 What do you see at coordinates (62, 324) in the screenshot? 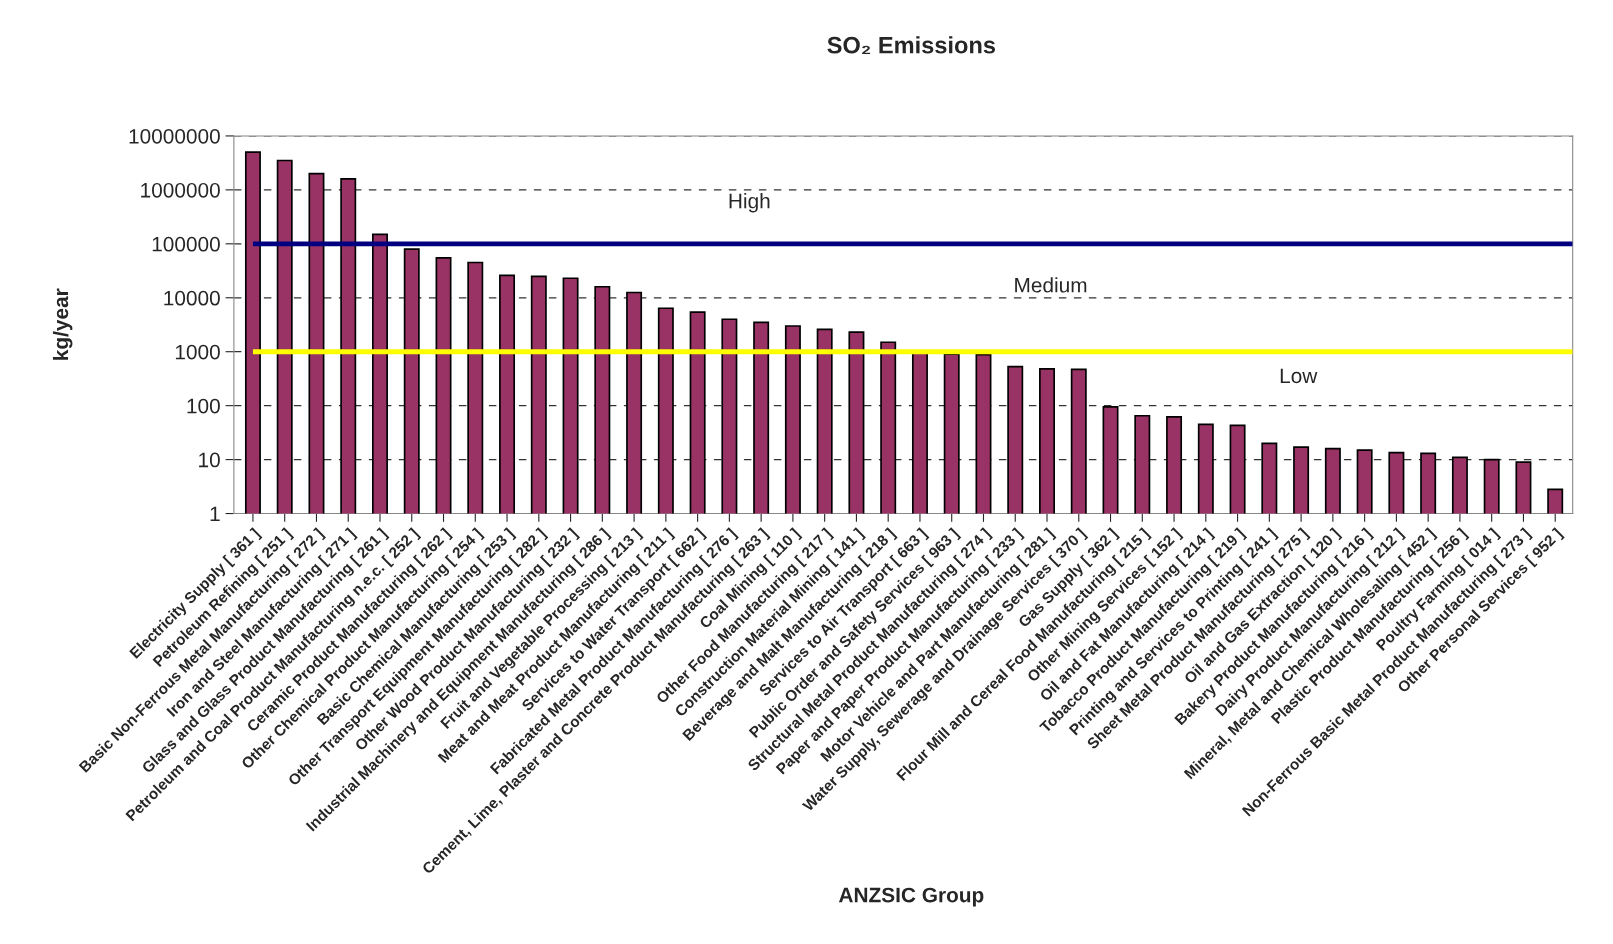
I see `y-axis-title: kg/year` at bounding box center [62, 324].